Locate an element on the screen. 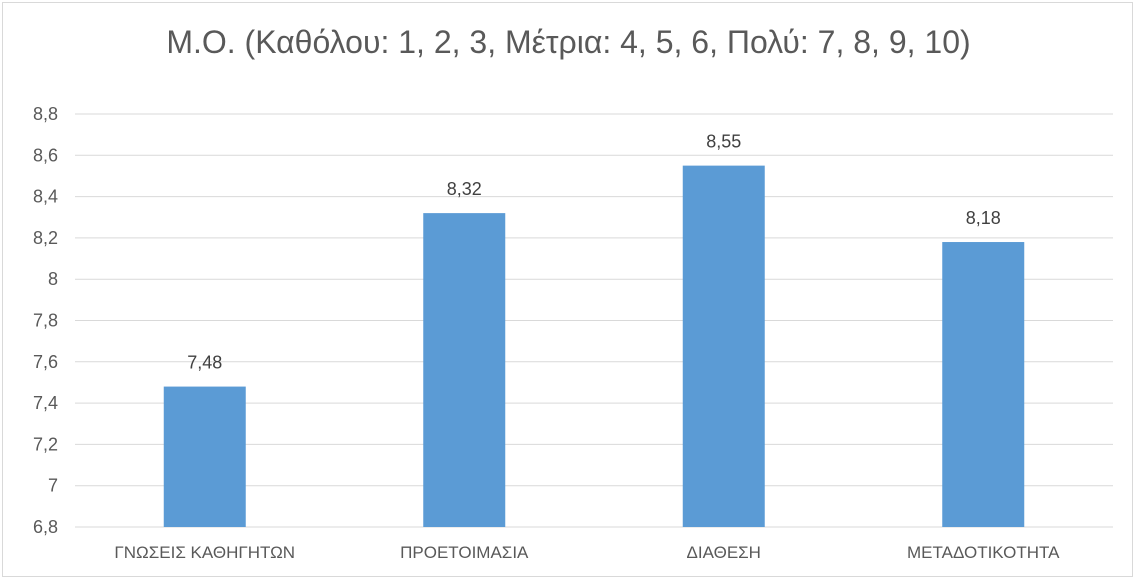  y-tick-label: 8 is located at coordinates (53, 279).